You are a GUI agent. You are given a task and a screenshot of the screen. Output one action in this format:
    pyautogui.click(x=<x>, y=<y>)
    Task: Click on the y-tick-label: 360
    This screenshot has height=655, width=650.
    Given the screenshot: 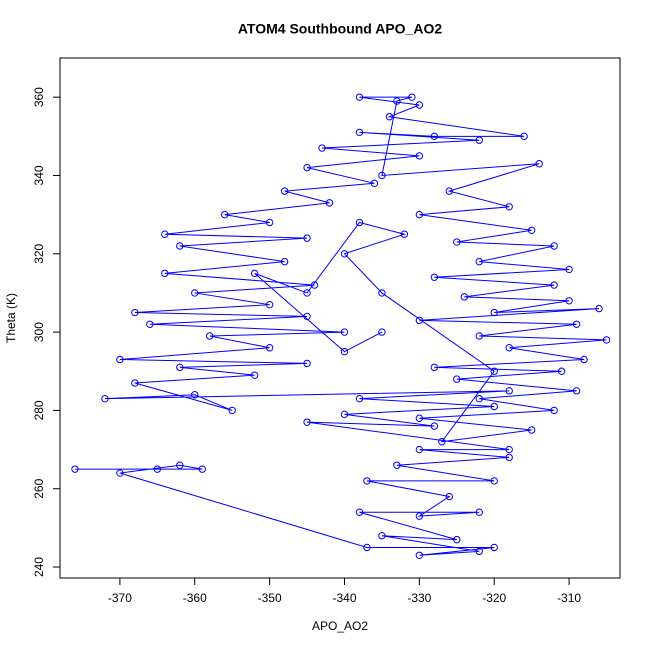 What is the action you would take?
    pyautogui.click(x=39, y=97)
    